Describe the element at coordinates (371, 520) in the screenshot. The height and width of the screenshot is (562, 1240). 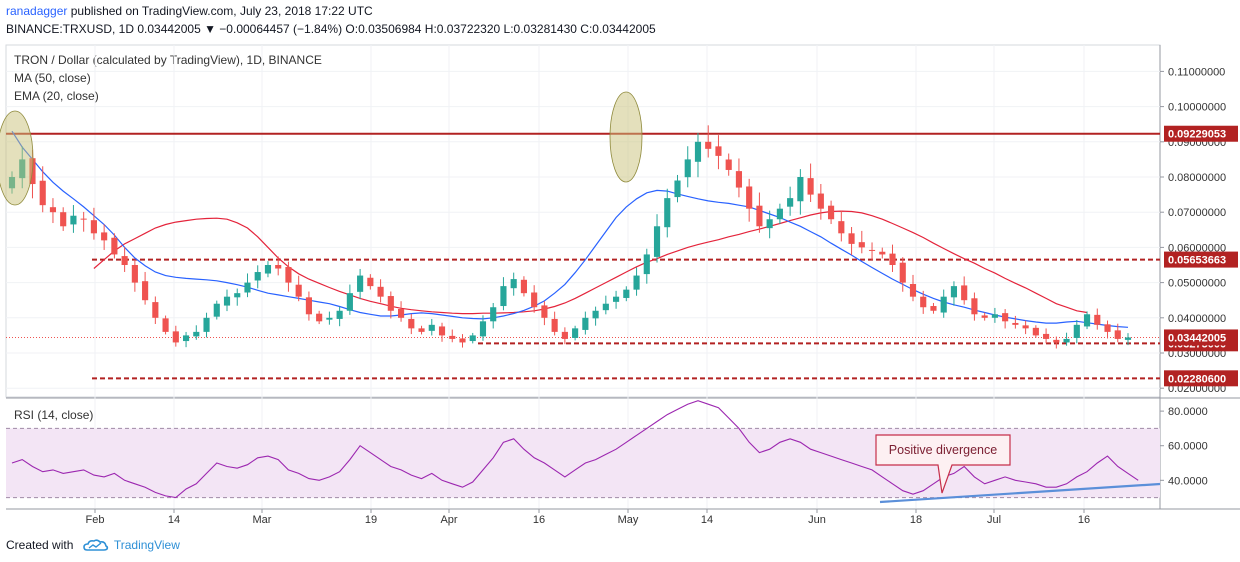
I see `time-tick-label: 19` at that location.